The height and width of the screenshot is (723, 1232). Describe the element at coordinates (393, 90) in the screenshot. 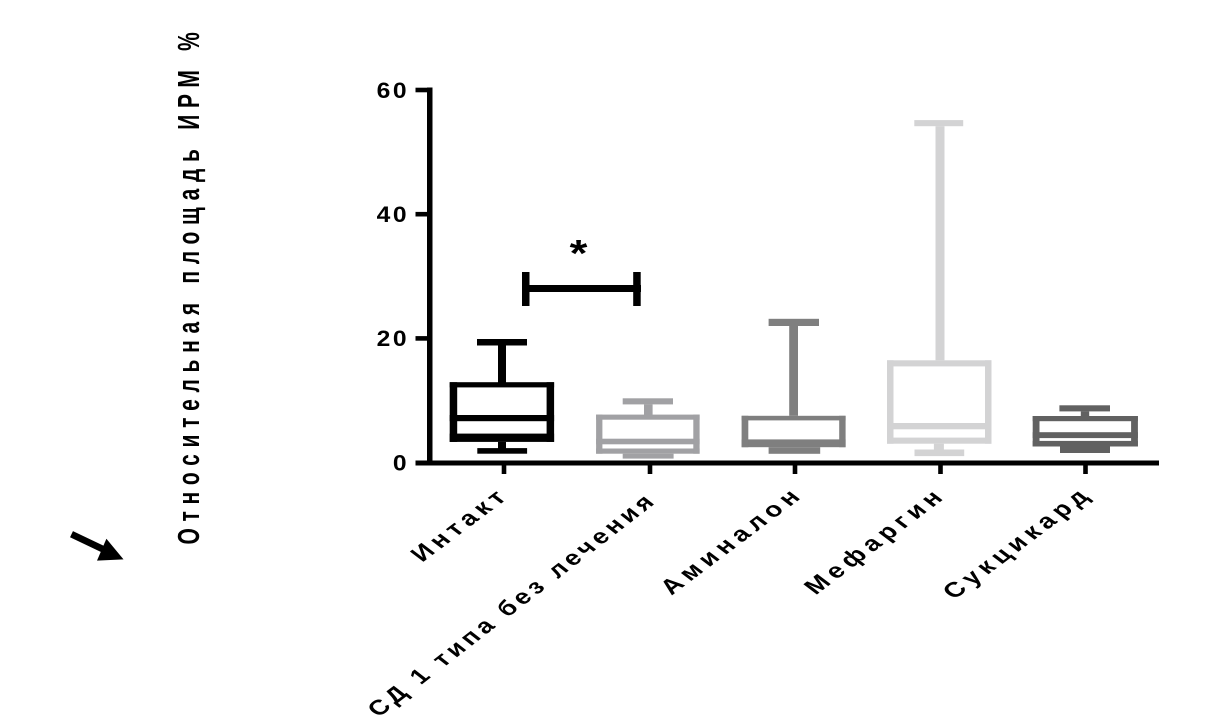

I see `svg-text: 60` at that location.